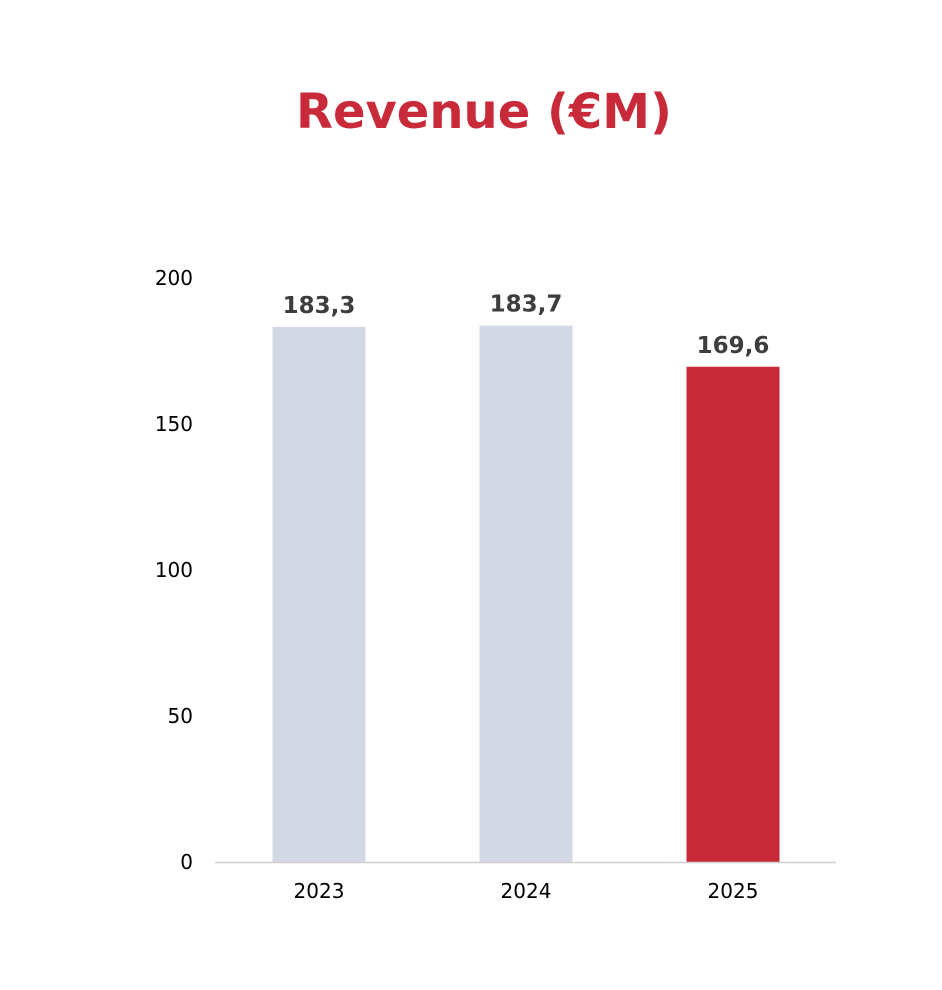 This screenshot has height=990, width=942. Describe the element at coordinates (186, 862) in the screenshot. I see `y-tick-label: 0` at that location.